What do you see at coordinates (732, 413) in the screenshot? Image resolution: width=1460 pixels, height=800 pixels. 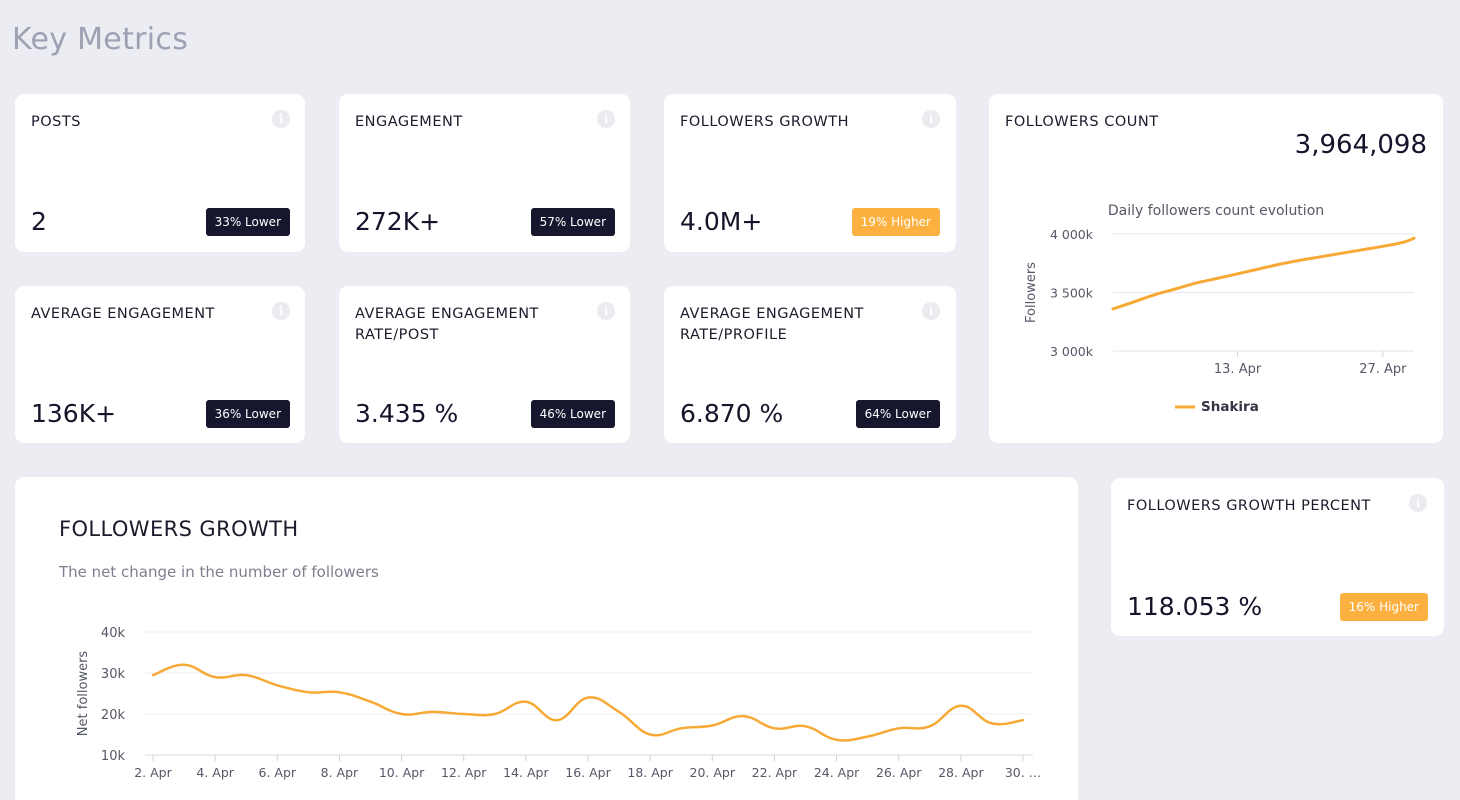 I see `metric-value: 6.870 %` at bounding box center [732, 413].